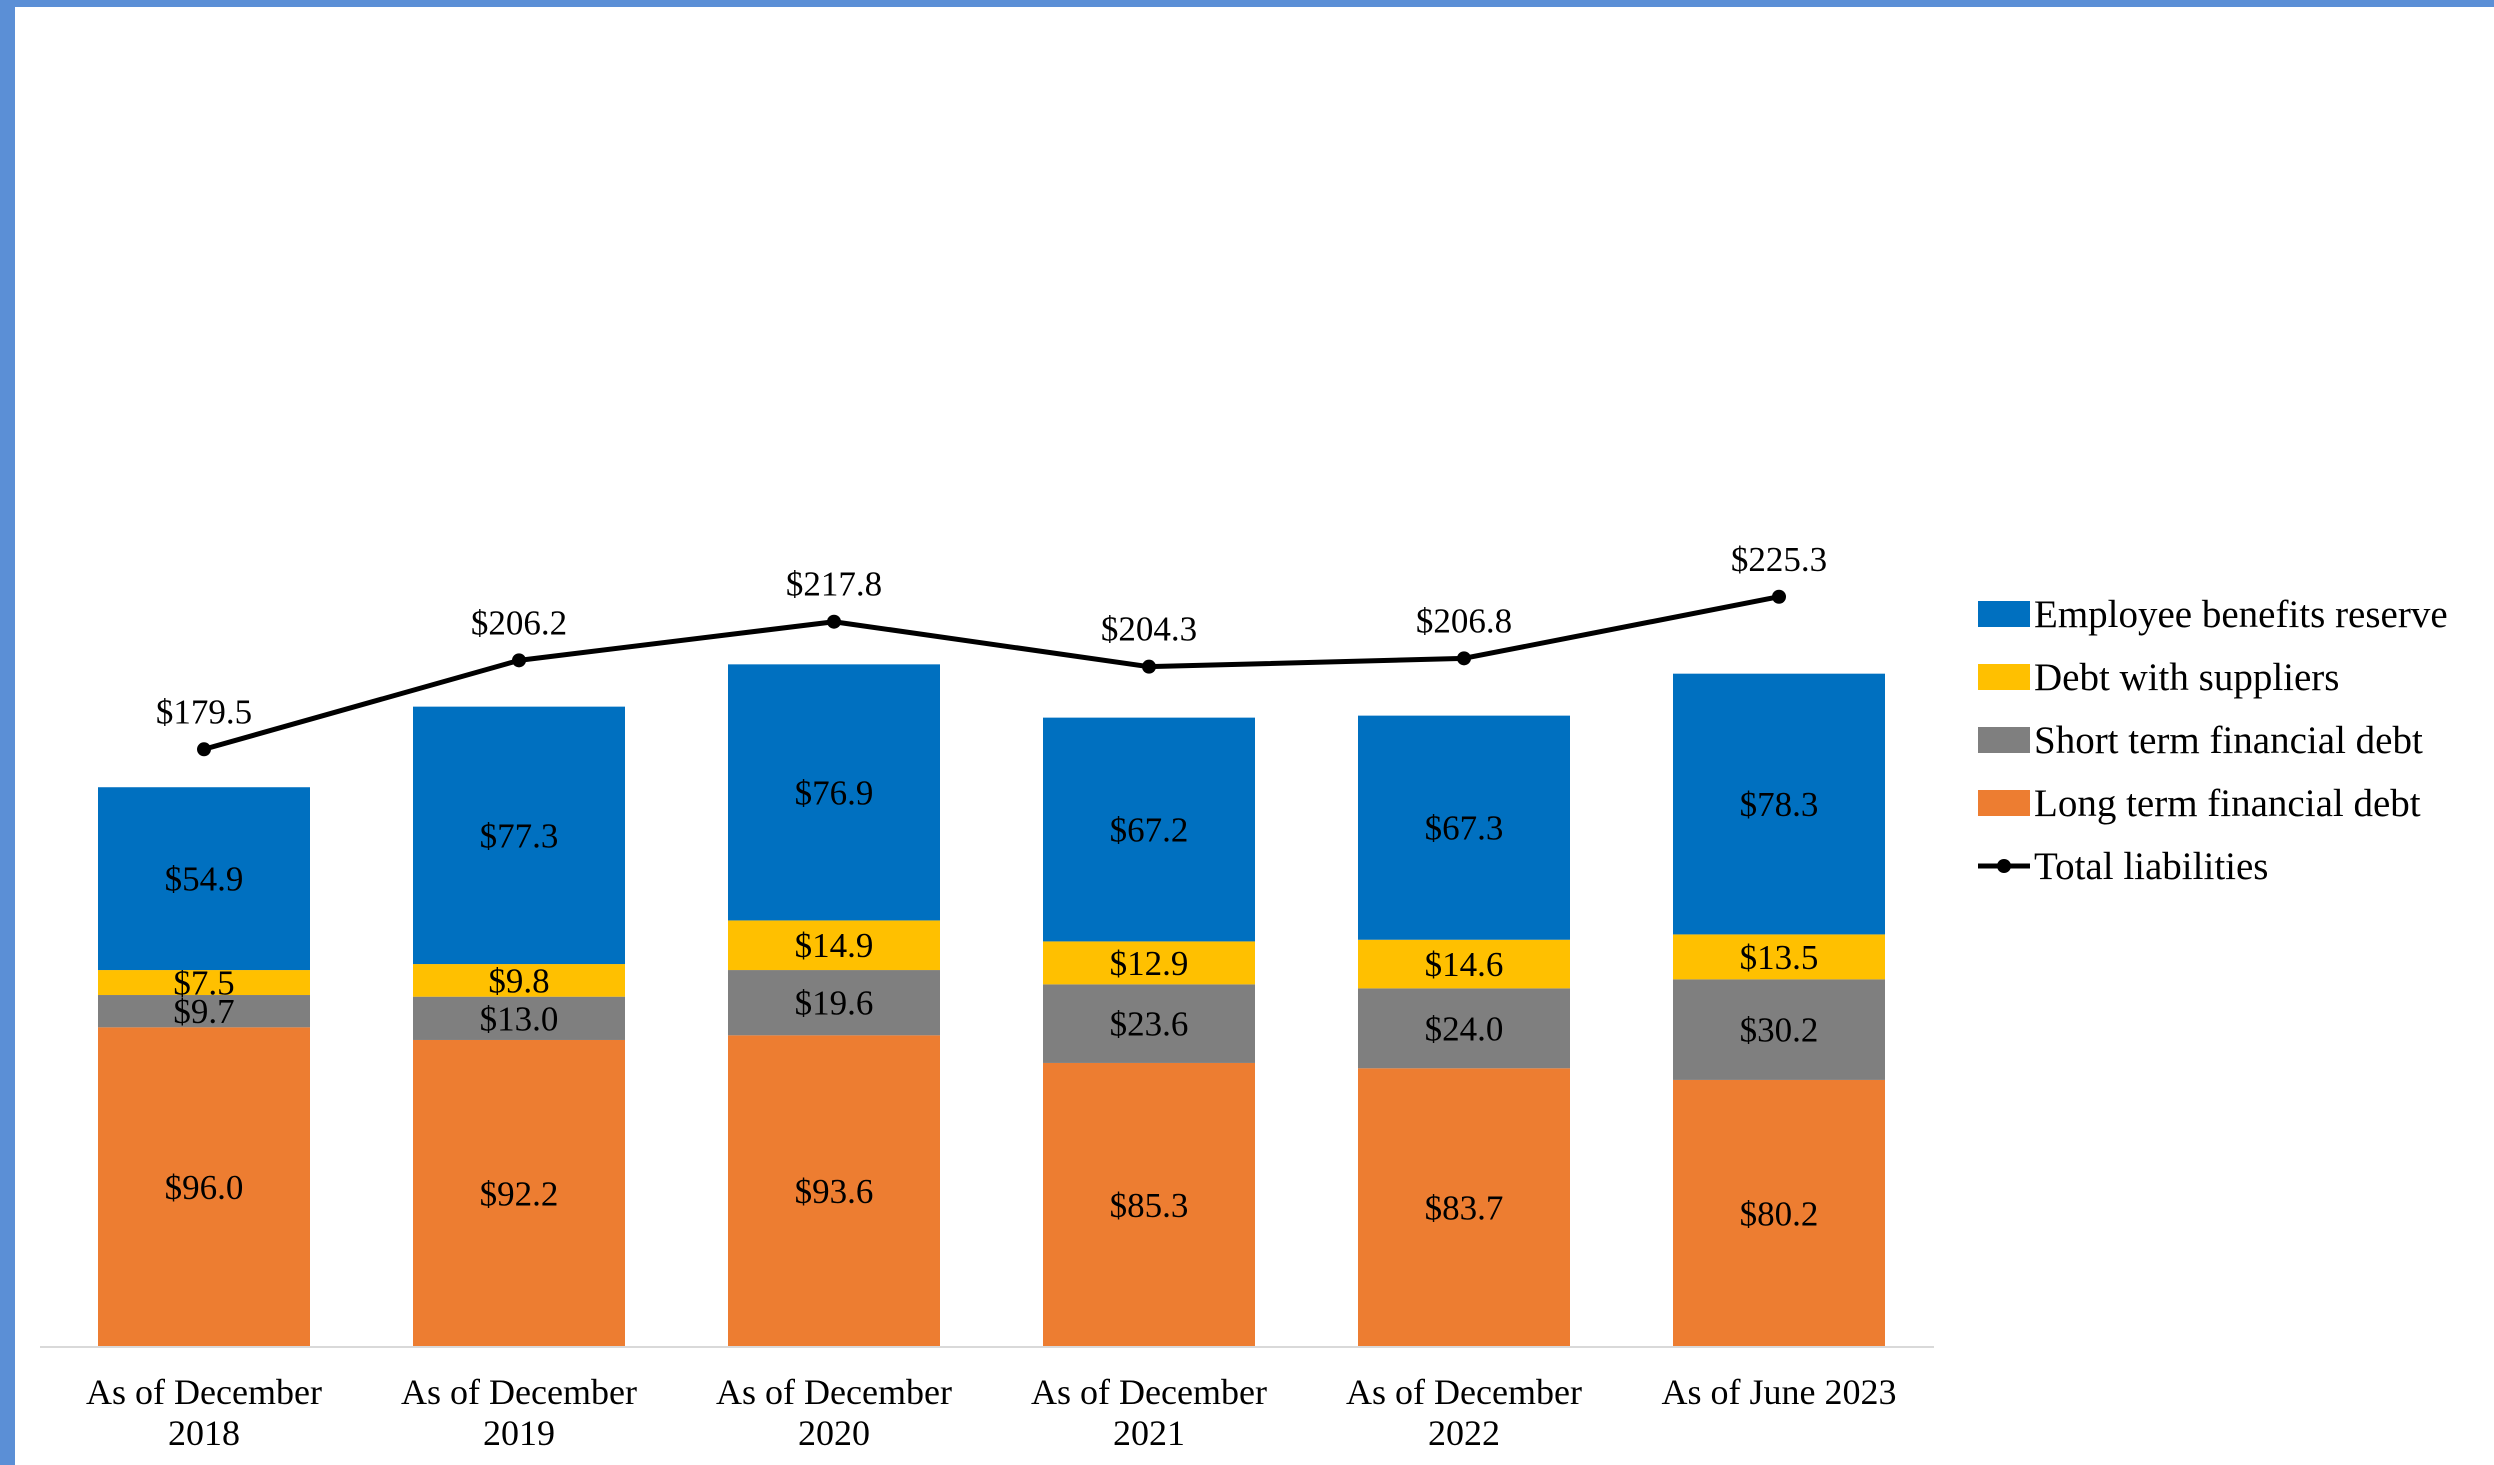 Image resolution: width=2494 pixels, height=1465 pixels. I want to click on data-label: $67.3, so click(1464, 828).